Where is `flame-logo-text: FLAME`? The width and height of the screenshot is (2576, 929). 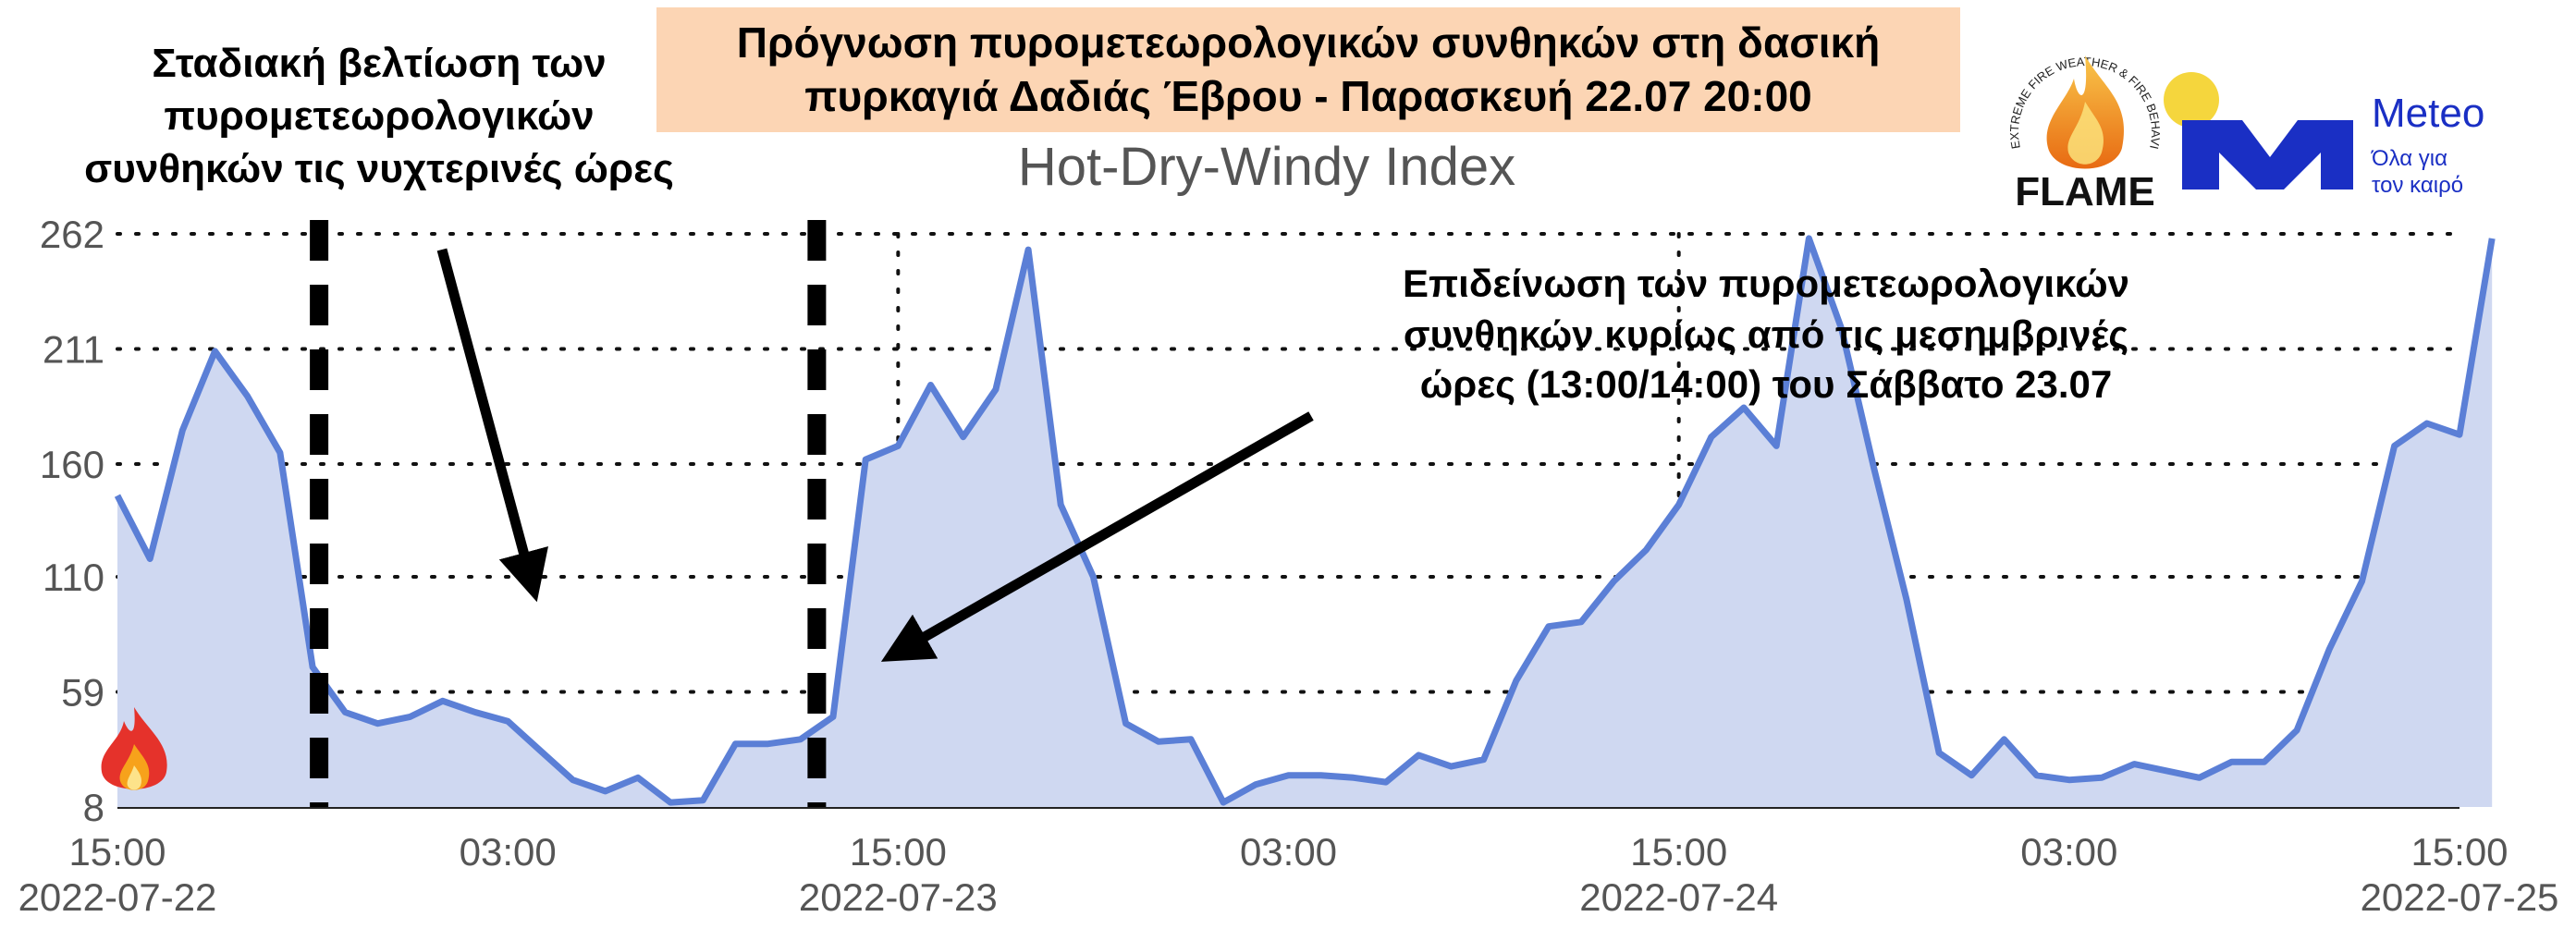 flame-logo-text: FLAME is located at coordinates (2085, 191).